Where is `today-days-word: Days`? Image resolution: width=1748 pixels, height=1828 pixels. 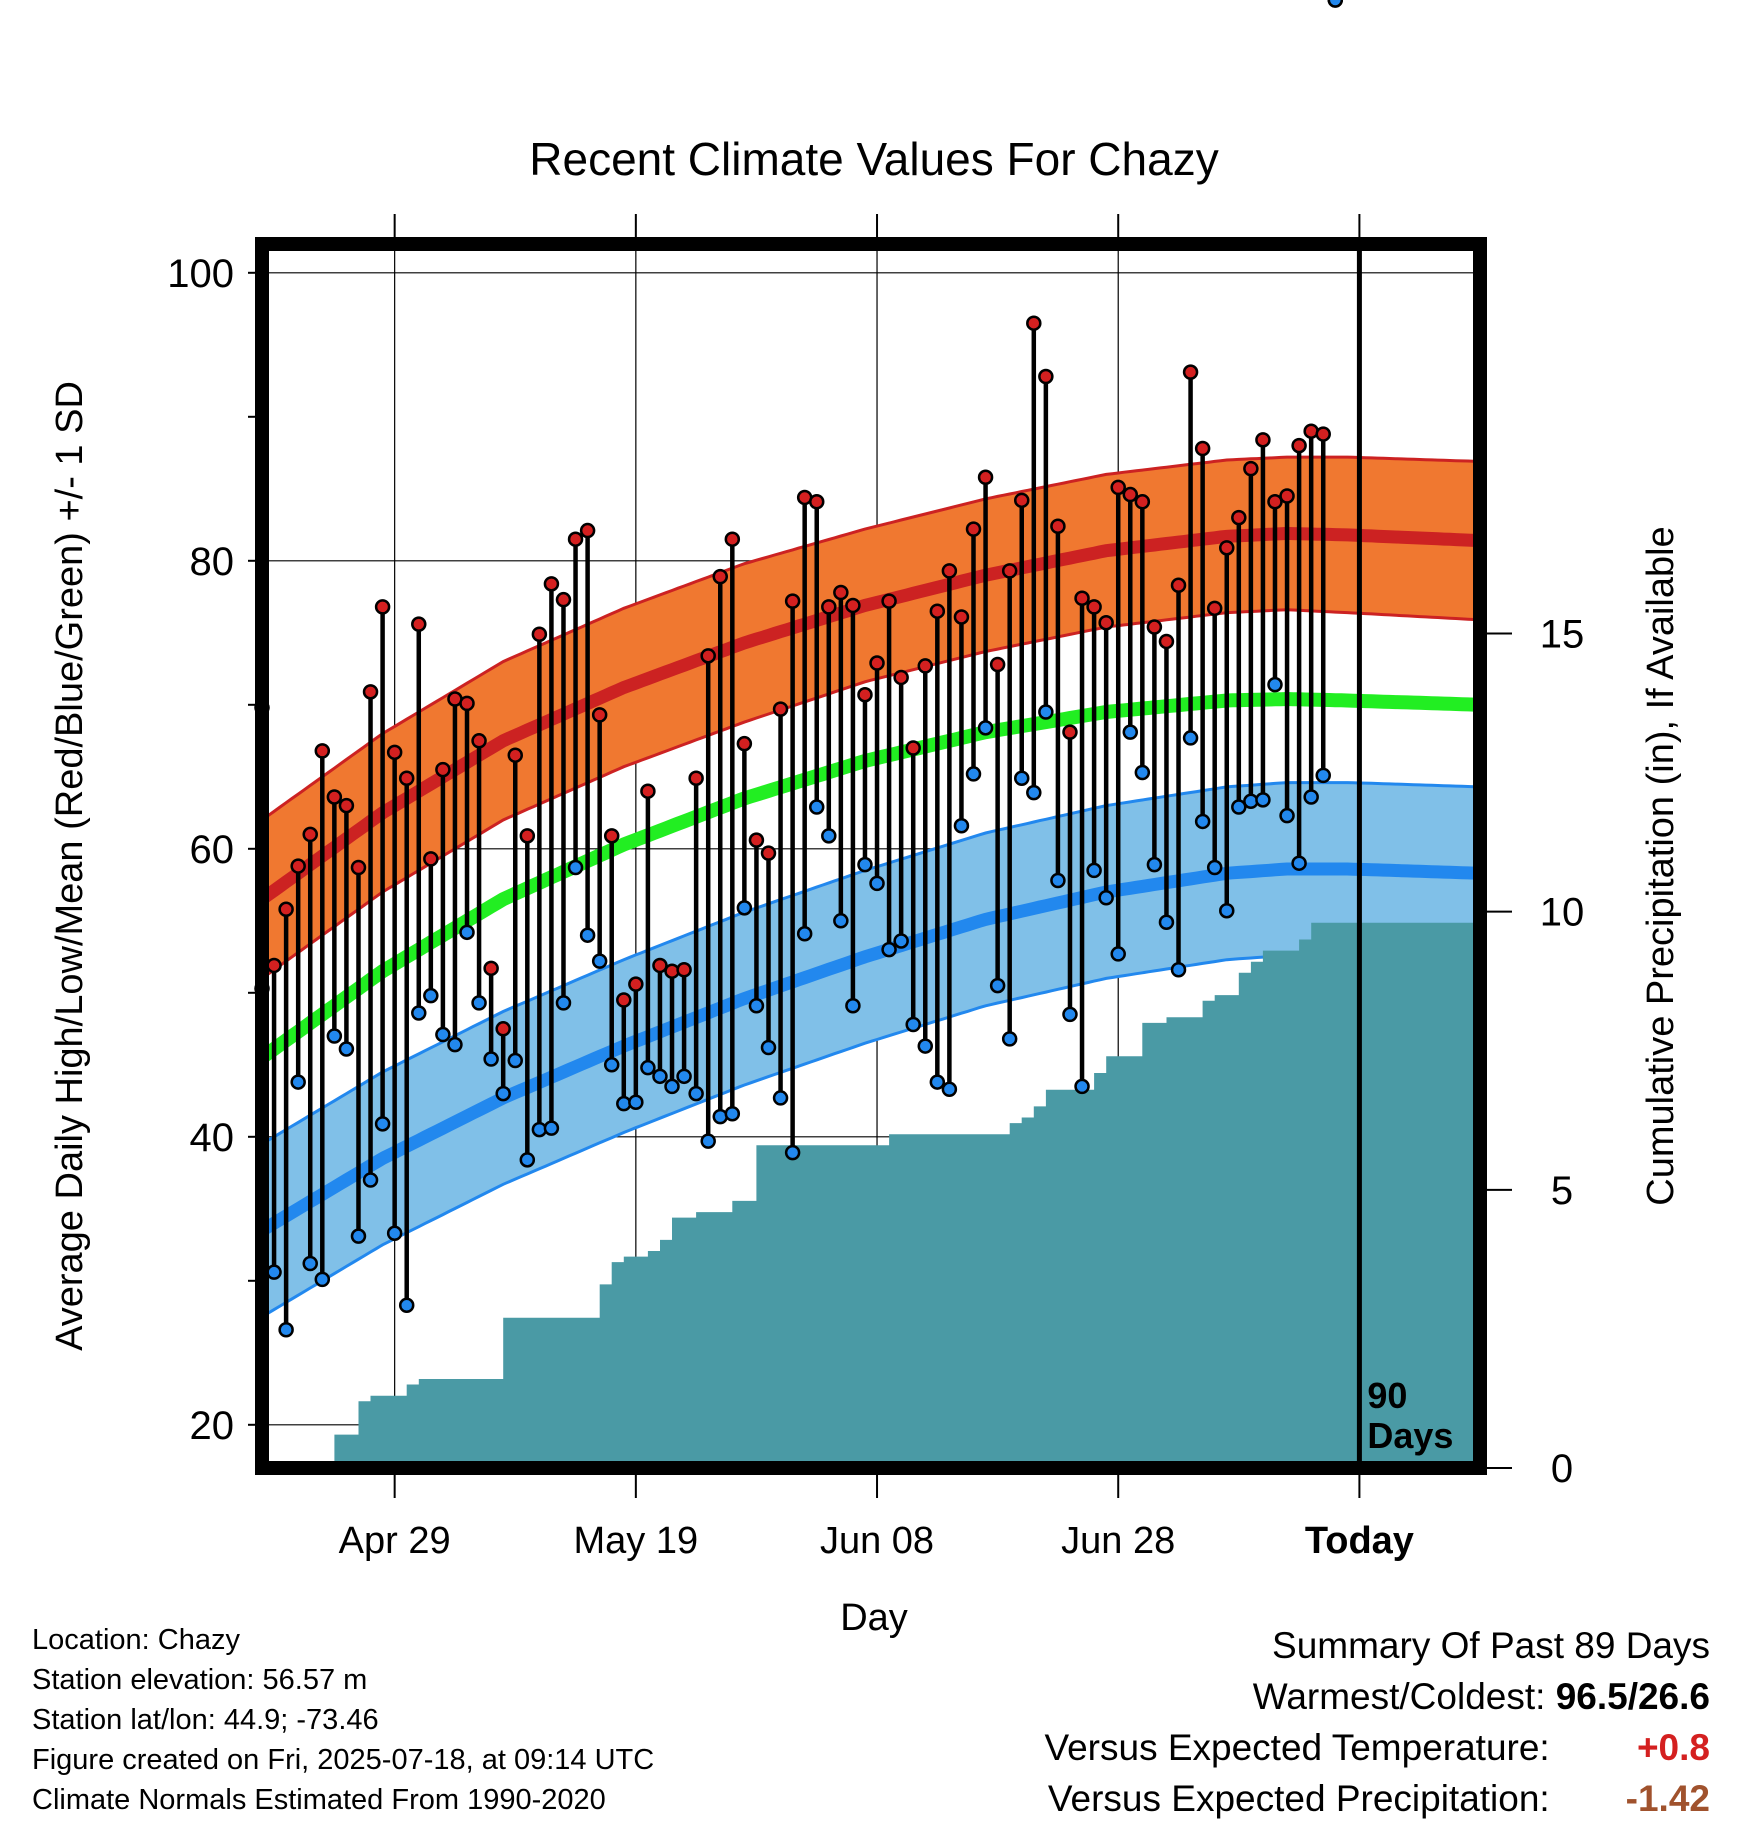
today-days-word: Days is located at coordinates (1410, 1435).